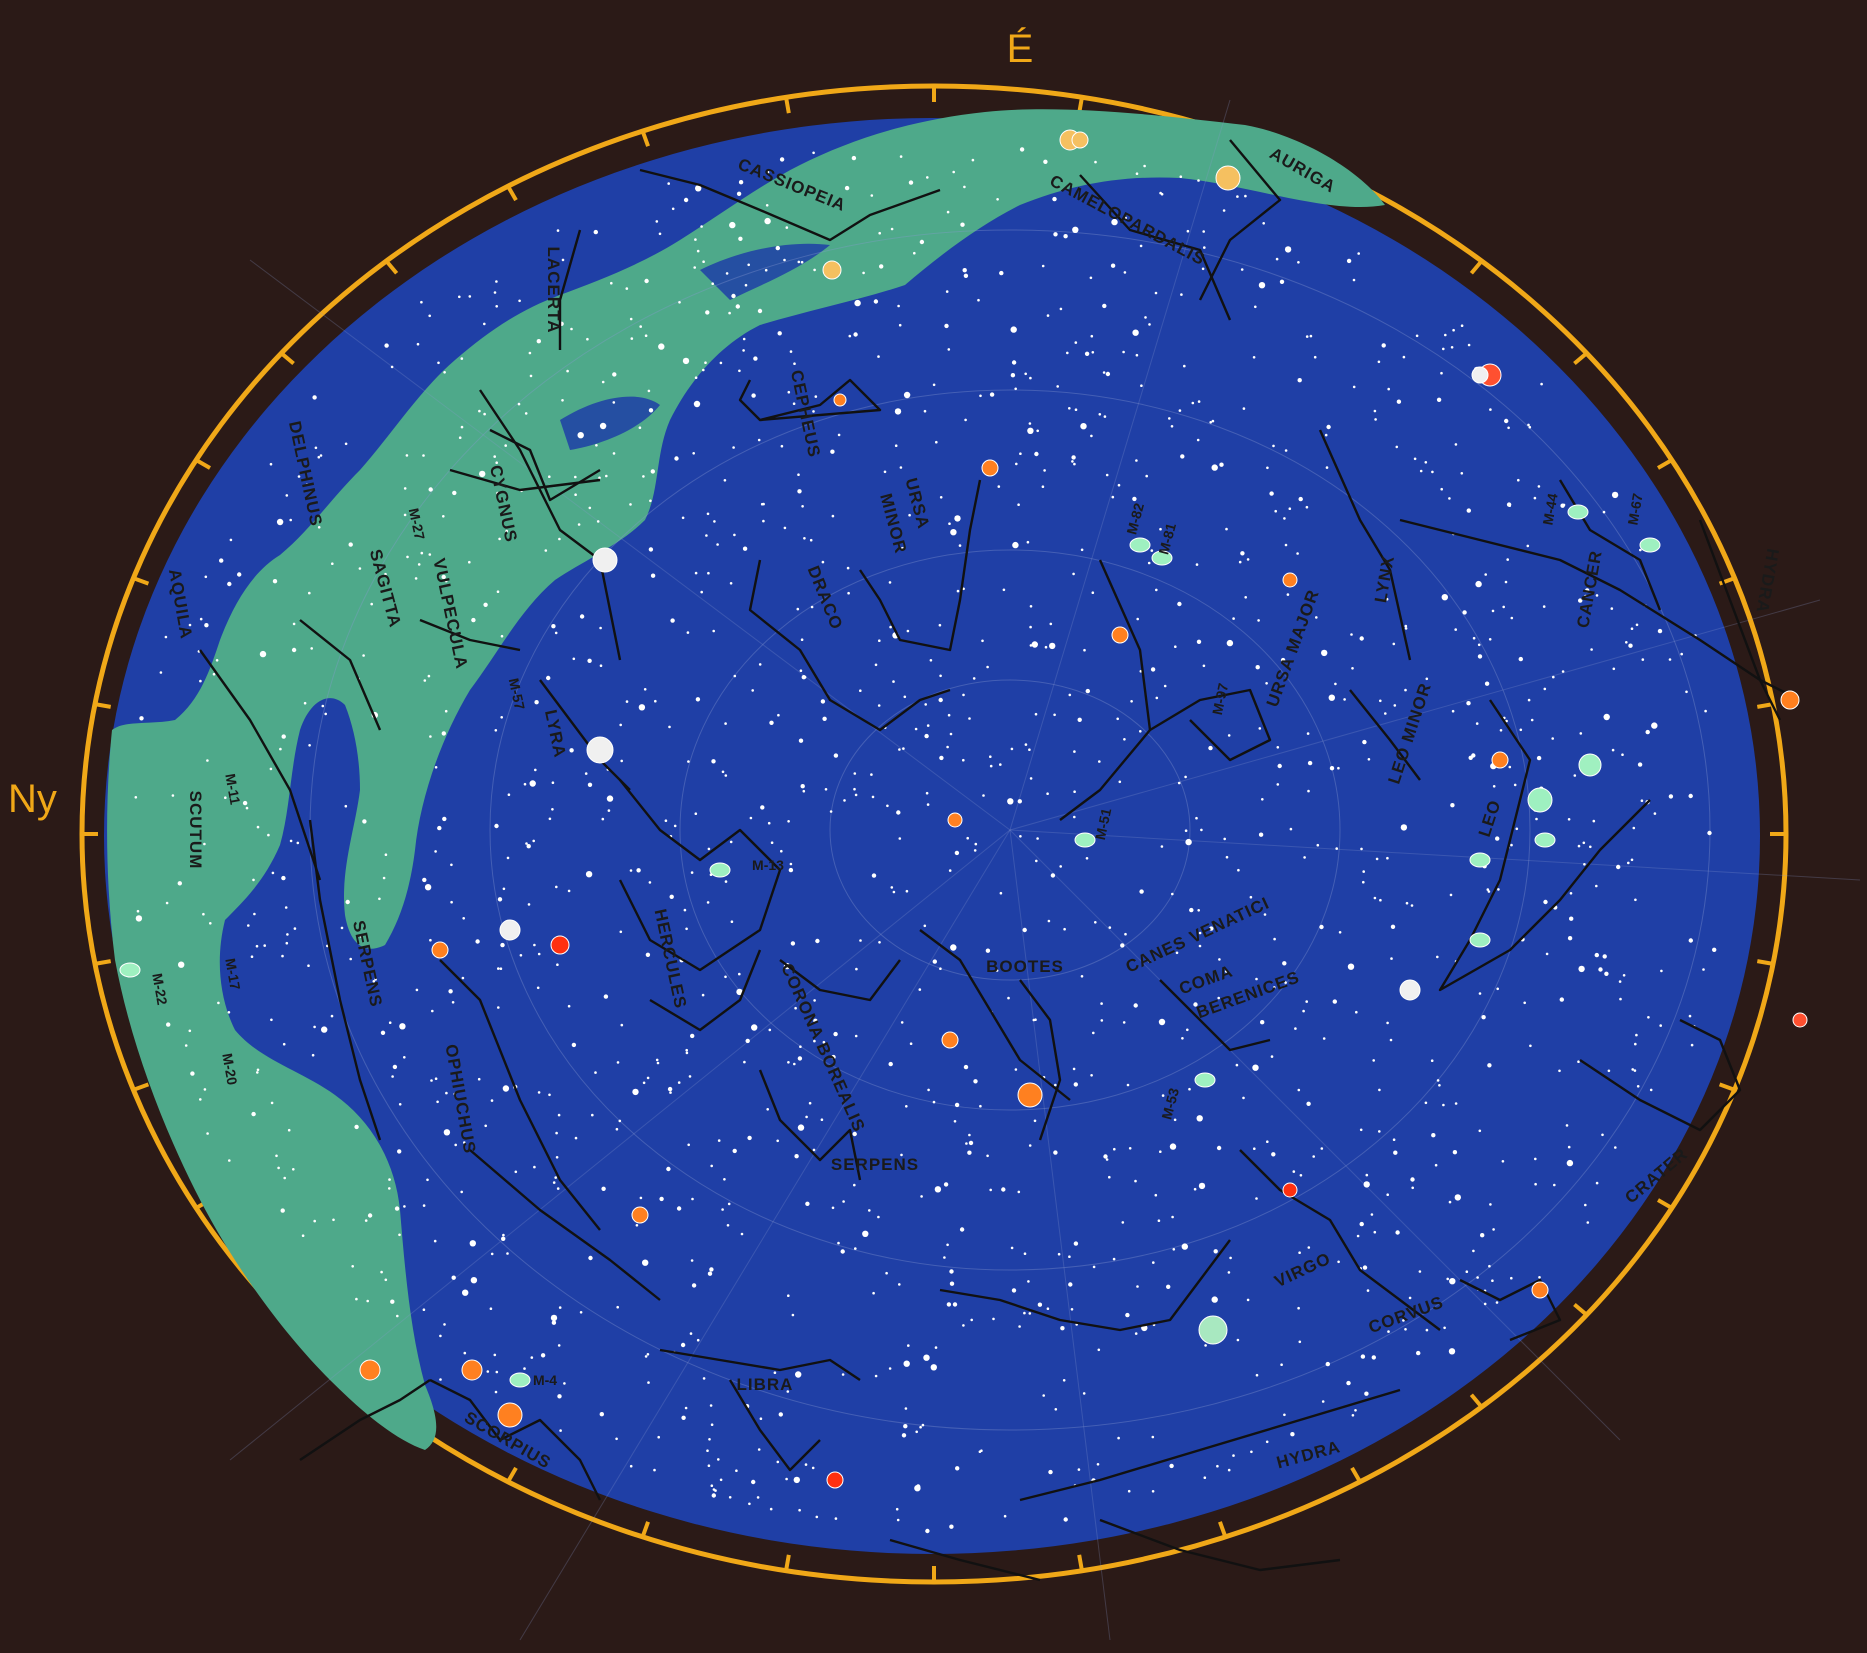 This screenshot has height=1653, width=1867. Describe the element at coordinates (1480, 860) in the screenshot. I see `messier-object` at that location.